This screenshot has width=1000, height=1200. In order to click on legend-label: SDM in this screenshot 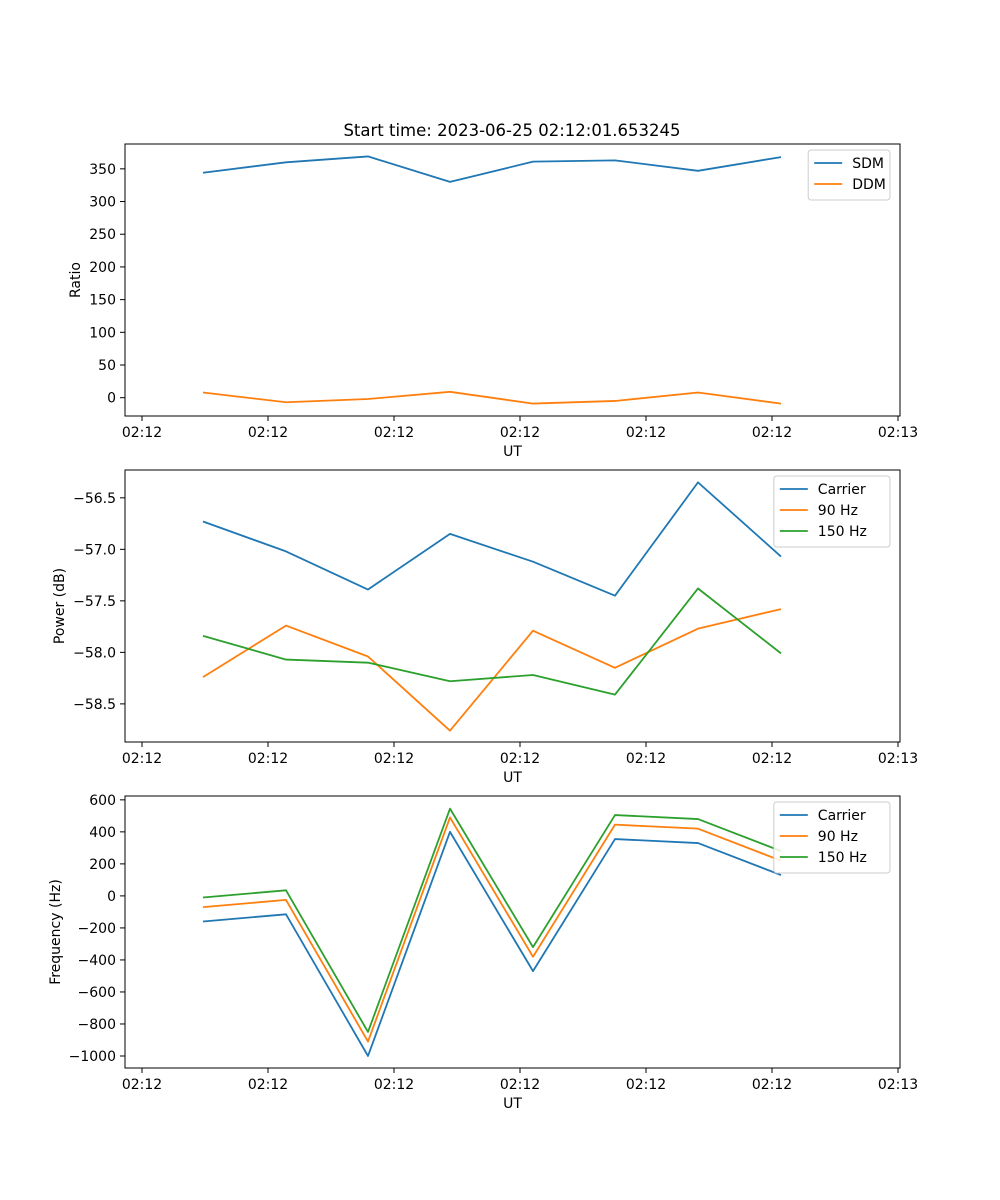, I will do `click(868, 164)`.